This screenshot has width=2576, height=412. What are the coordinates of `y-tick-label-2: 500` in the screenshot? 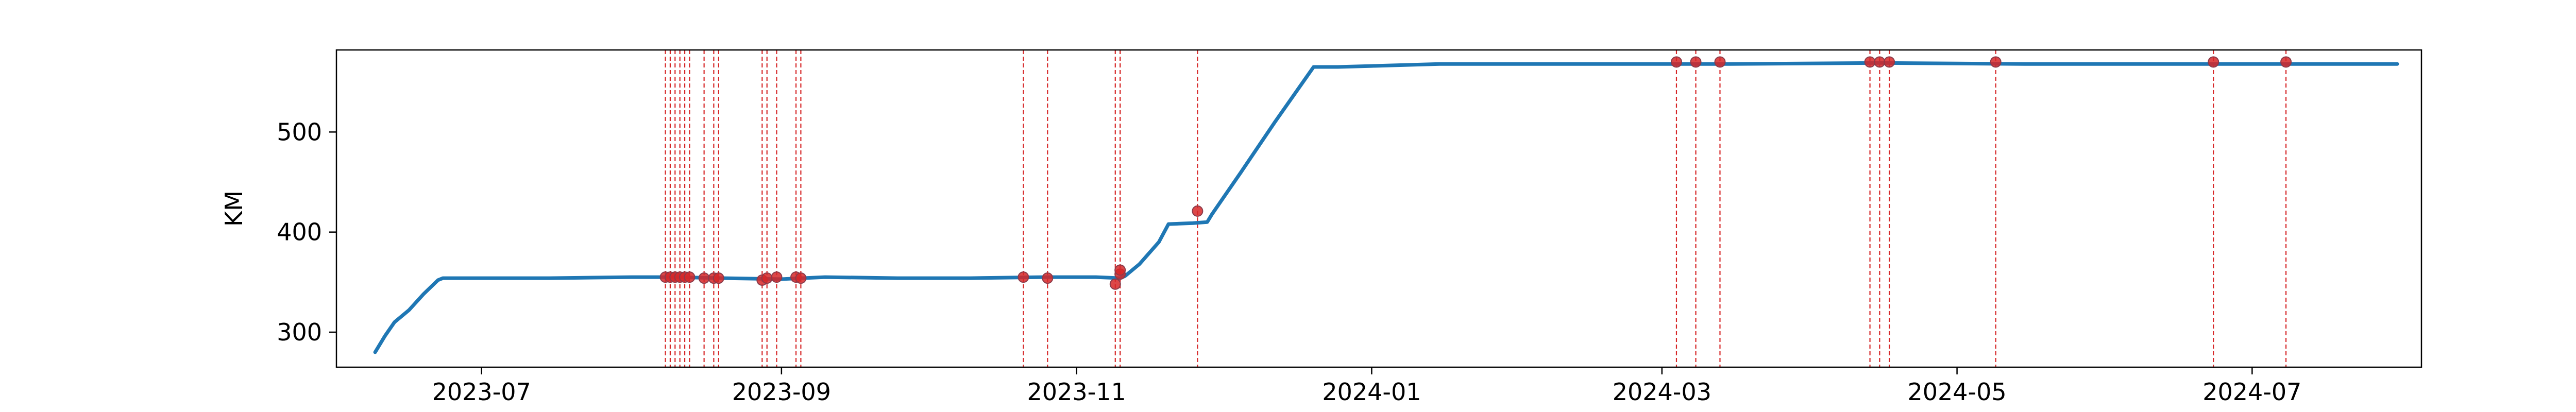 It's located at (299, 132).